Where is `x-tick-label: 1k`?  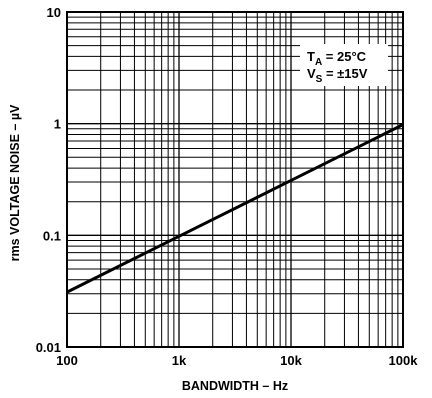
x-tick-label: 1k is located at coordinates (179, 360).